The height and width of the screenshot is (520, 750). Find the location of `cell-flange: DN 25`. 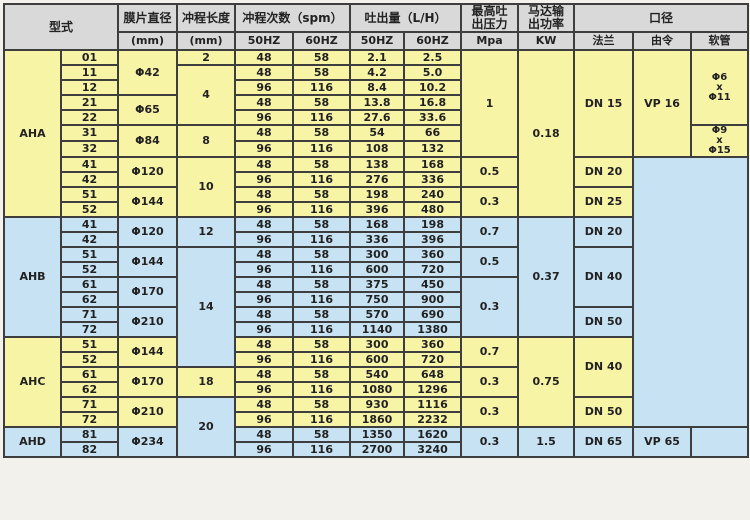

cell-flange: DN 25 is located at coordinates (604, 202).